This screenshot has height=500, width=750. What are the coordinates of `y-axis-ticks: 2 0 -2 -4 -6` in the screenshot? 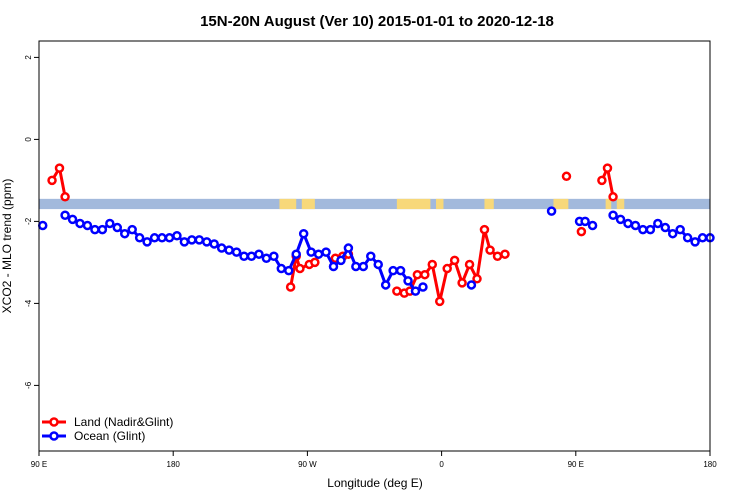 It's located at (31, 222).